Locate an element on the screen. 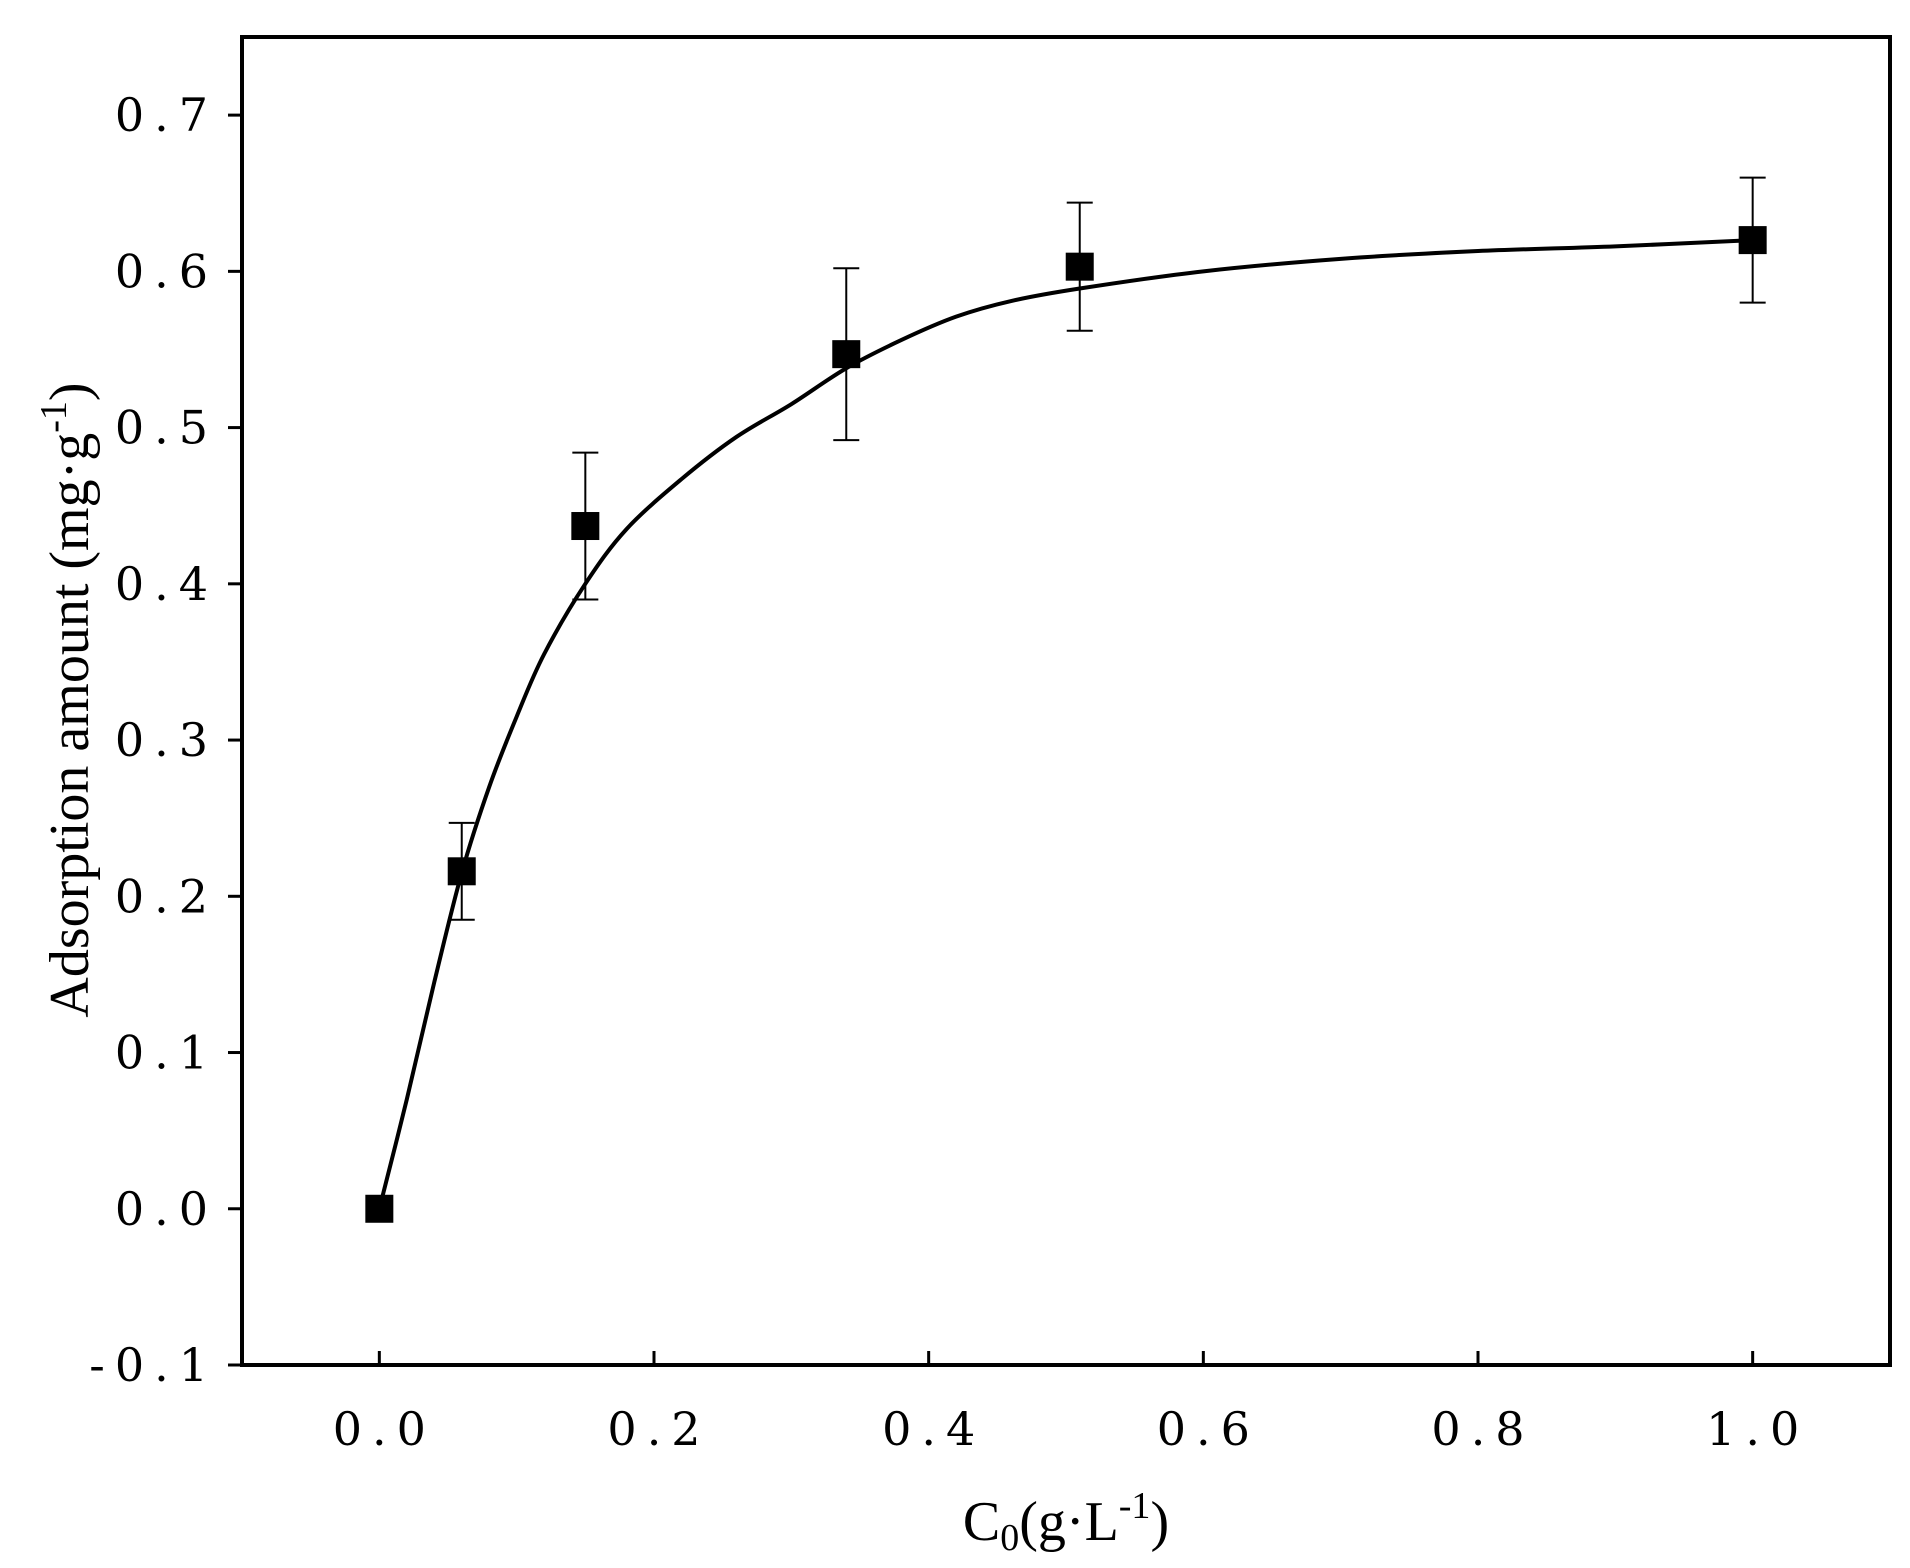 Image resolution: width=1910 pixels, height=1568 pixels. y-tick-label: 0.4 is located at coordinates (166, 584).